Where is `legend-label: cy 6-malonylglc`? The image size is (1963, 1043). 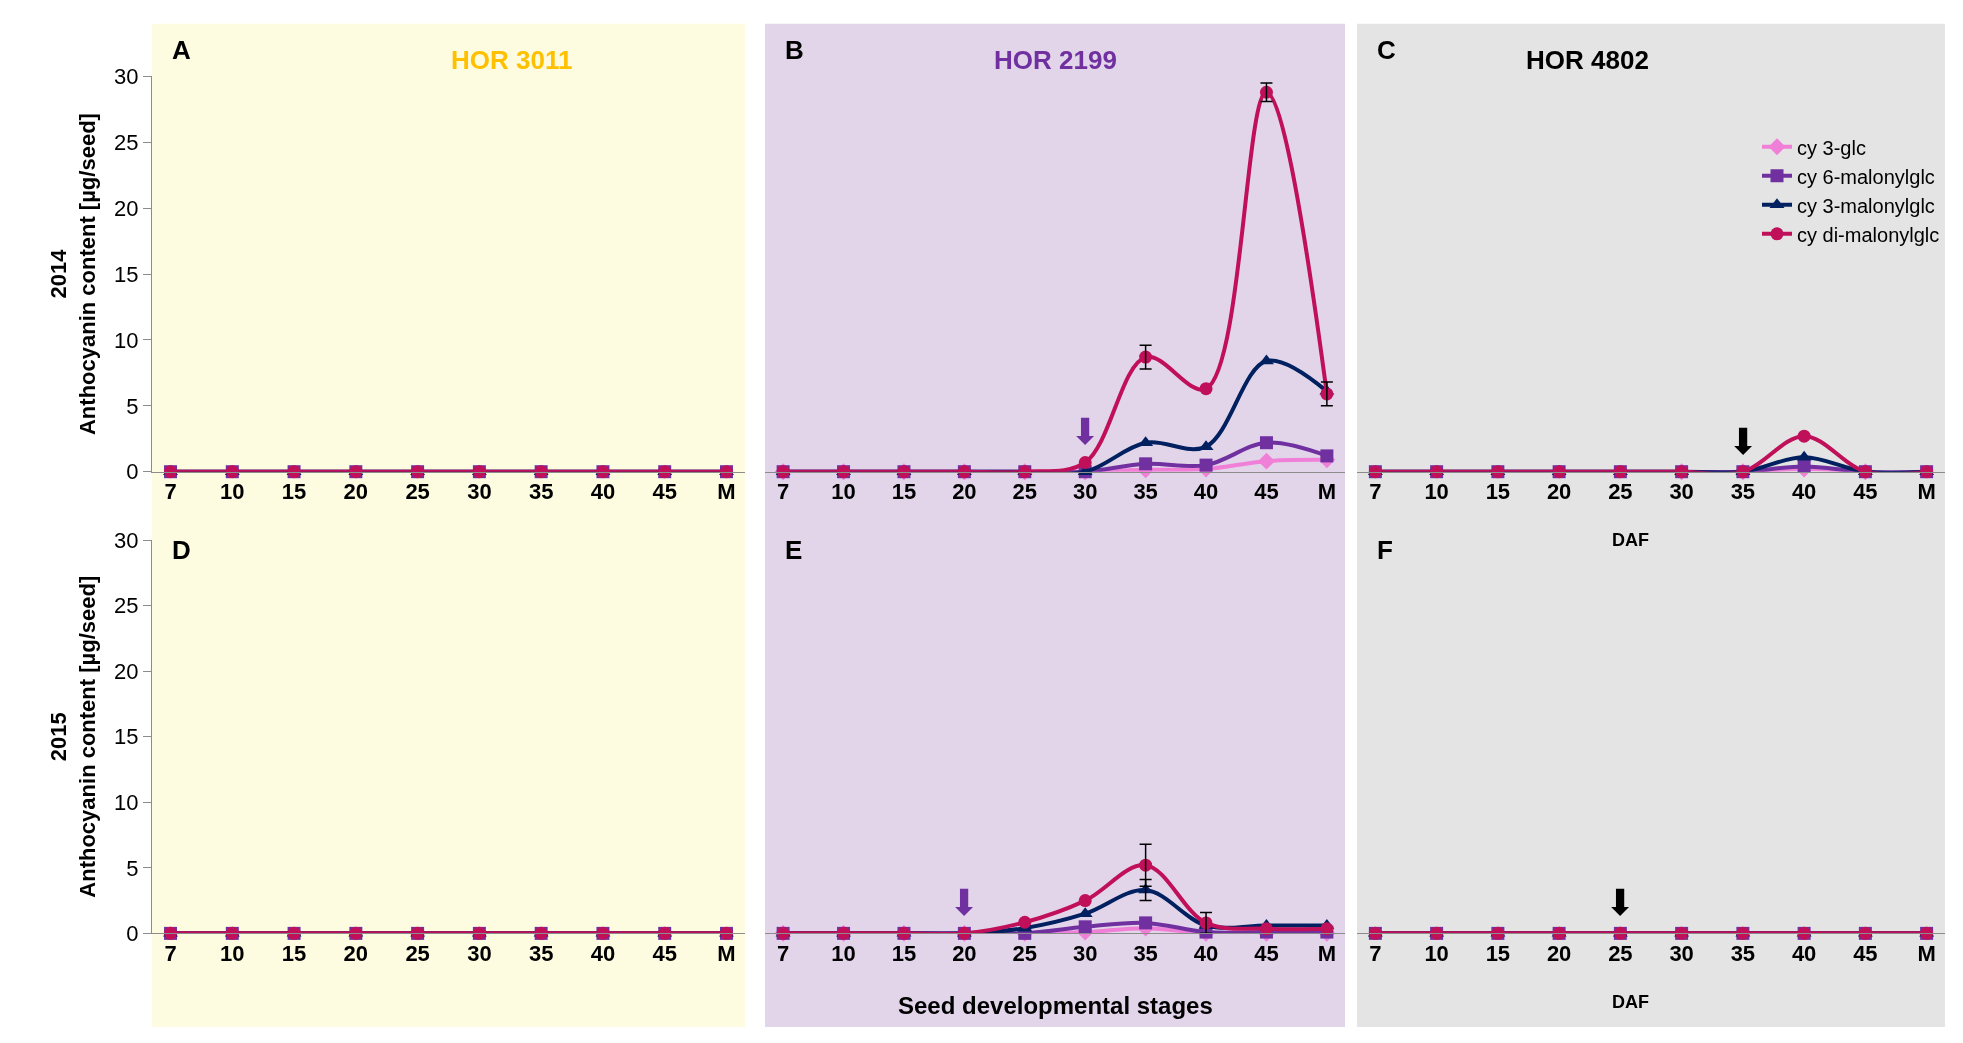 legend-label: cy 6-malonylglc is located at coordinates (1866, 176).